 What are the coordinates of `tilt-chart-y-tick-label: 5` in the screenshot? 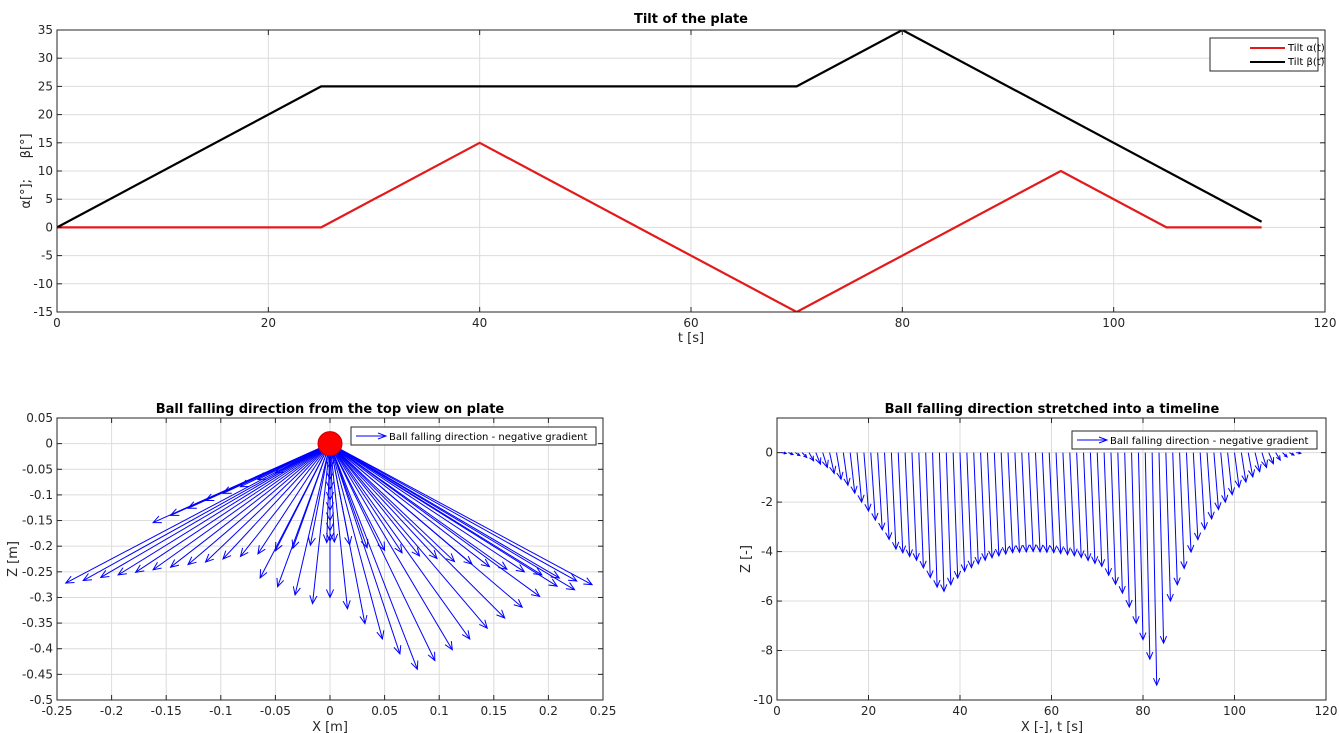 It's located at (49, 199).